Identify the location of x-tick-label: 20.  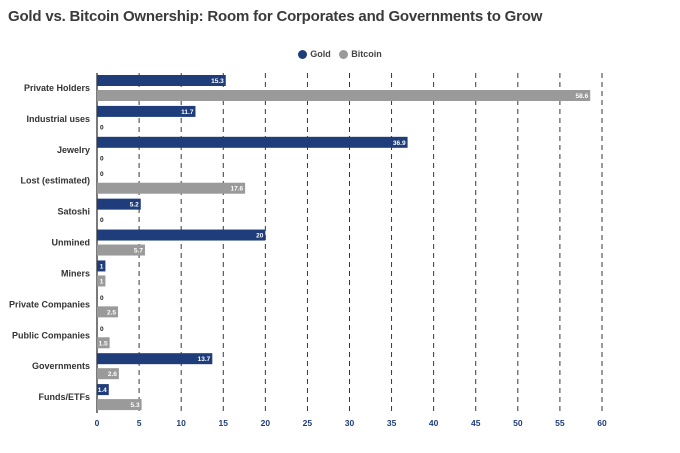
(266, 423).